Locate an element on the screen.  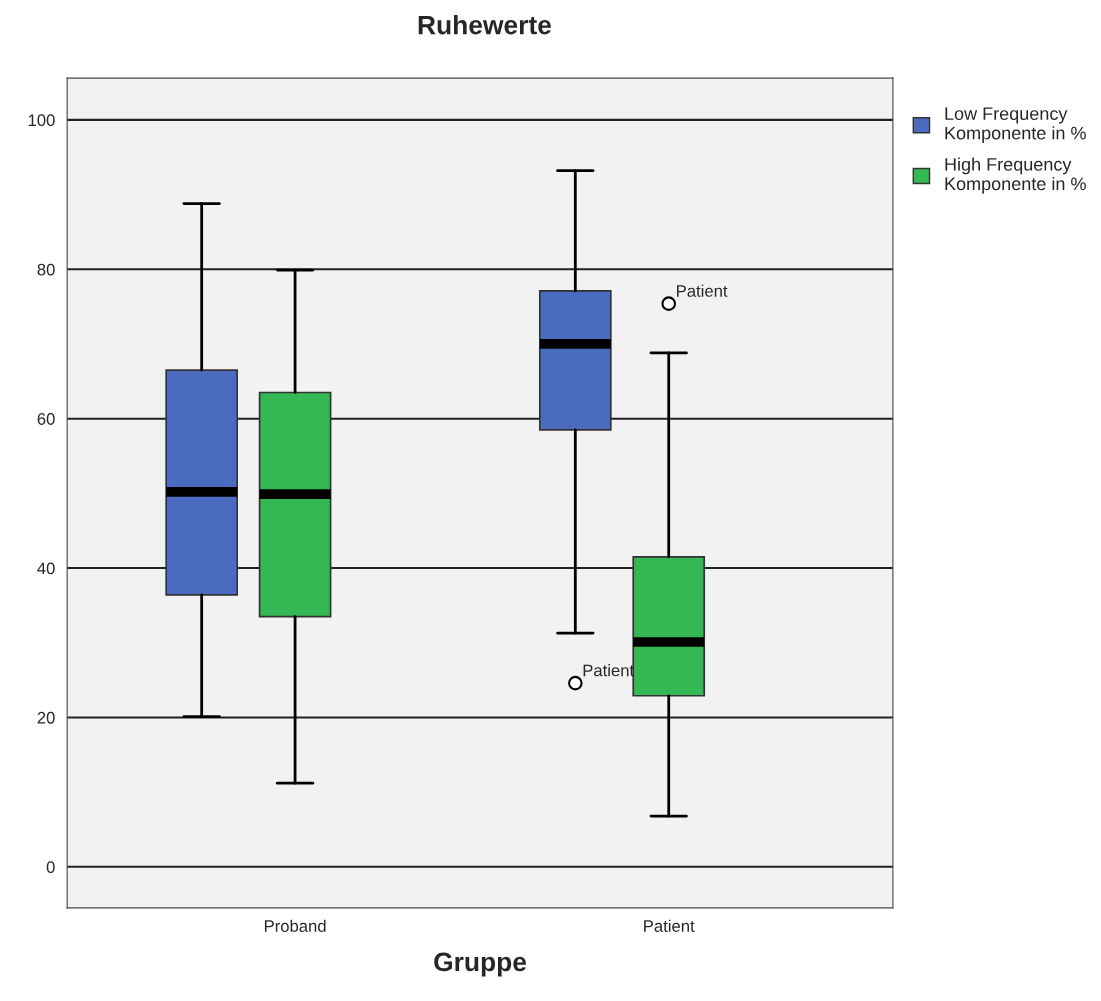
x-tick-label: Proband is located at coordinates (295, 925).